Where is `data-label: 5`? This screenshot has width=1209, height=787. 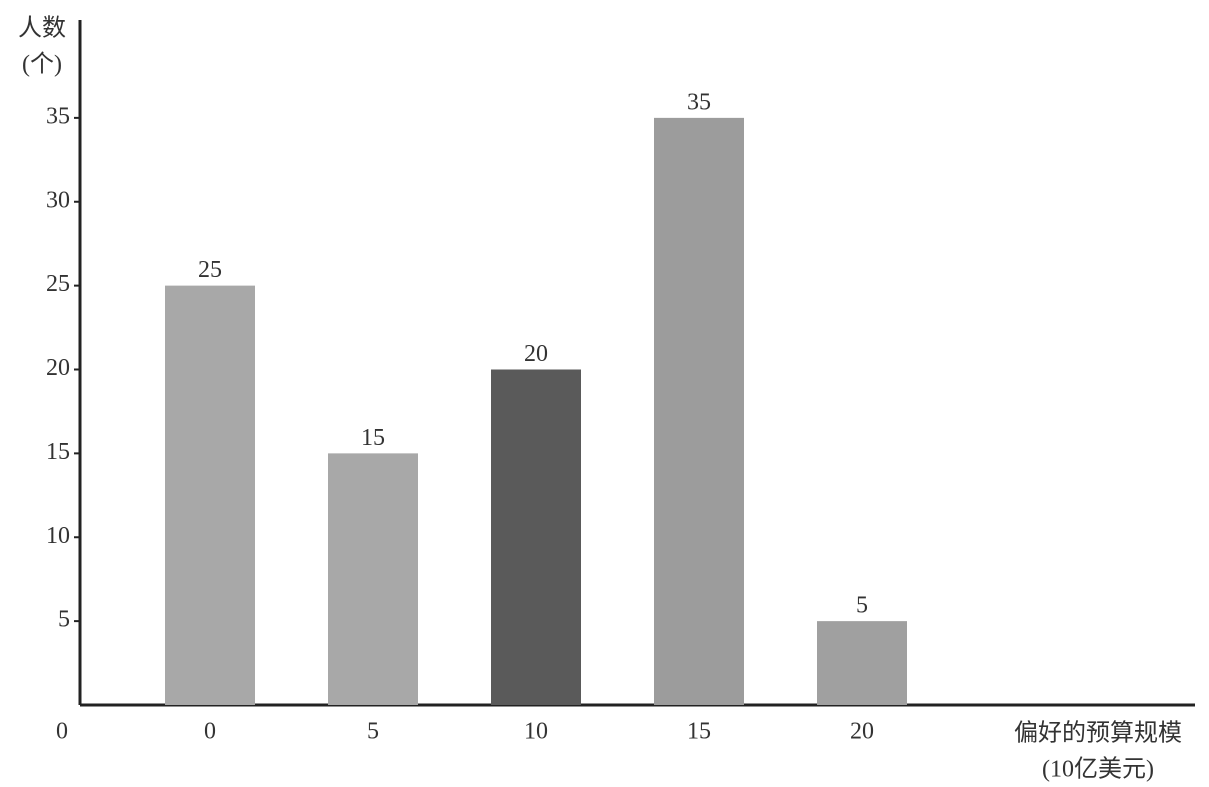 data-label: 5 is located at coordinates (862, 606).